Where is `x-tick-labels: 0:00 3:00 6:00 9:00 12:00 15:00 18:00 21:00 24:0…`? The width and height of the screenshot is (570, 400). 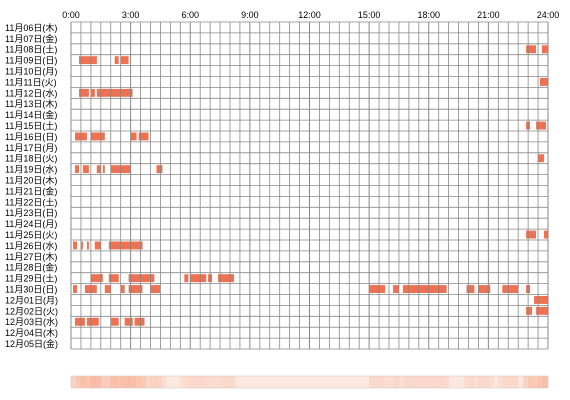 x-tick-labels: 0:00 3:00 6:00 9:00 12:00 15:00 18:00 21:00 24:0… is located at coordinates (310, 15).